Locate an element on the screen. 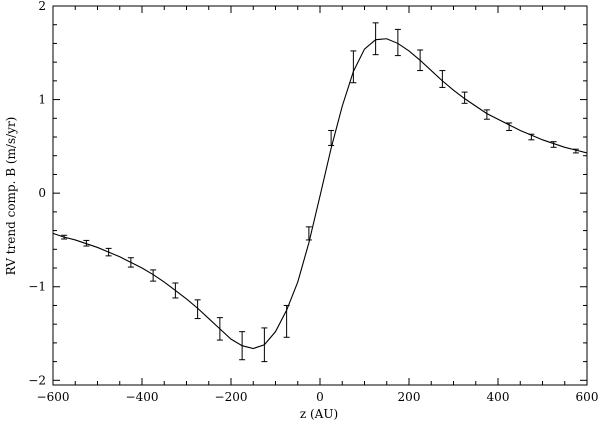  y-axis-title: RV trend comp. B (m/s/yr) is located at coordinates (11, 196).